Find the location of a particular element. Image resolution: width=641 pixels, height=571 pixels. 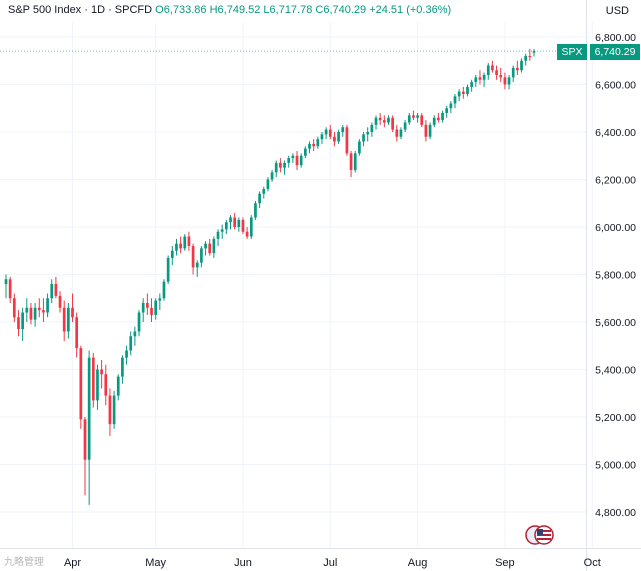

us-flag-icon is located at coordinates (540, 535).